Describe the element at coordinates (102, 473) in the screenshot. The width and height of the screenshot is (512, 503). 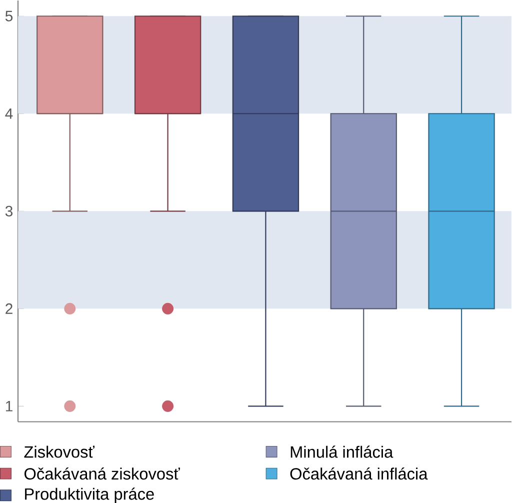
I see `legend-label: Očakávaná ziskovosť` at that location.